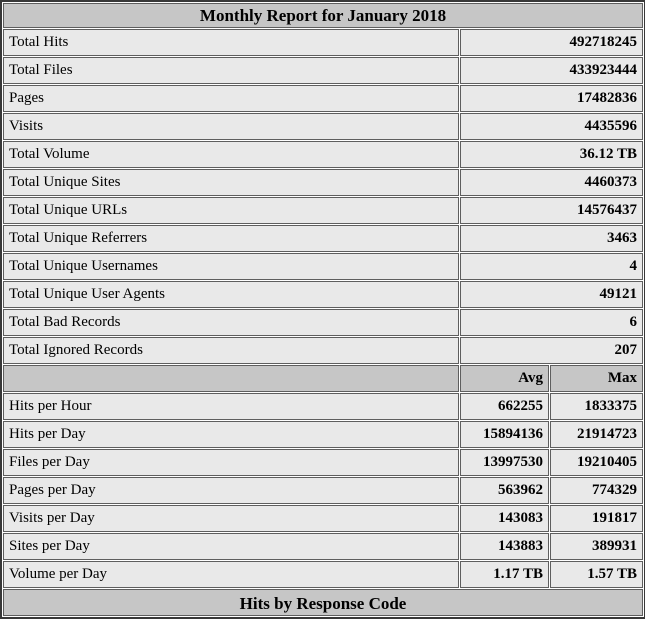 This screenshot has width=645, height=628. I want to click on row-value: 492718245, so click(552, 42).